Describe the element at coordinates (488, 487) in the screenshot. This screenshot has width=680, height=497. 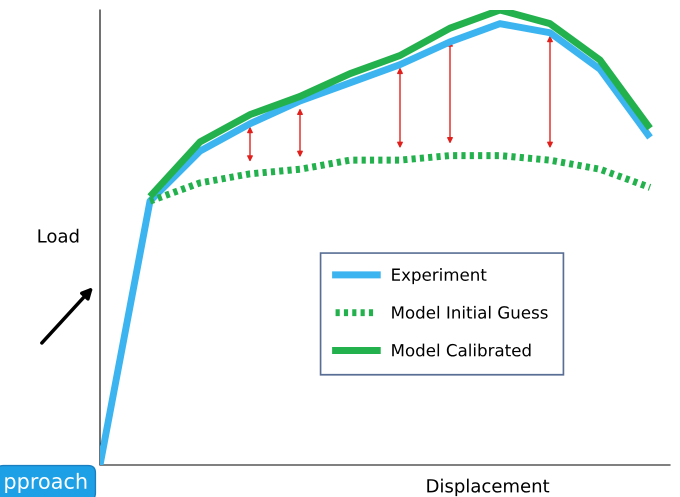
I see `x-axis-title: Displacement` at that location.